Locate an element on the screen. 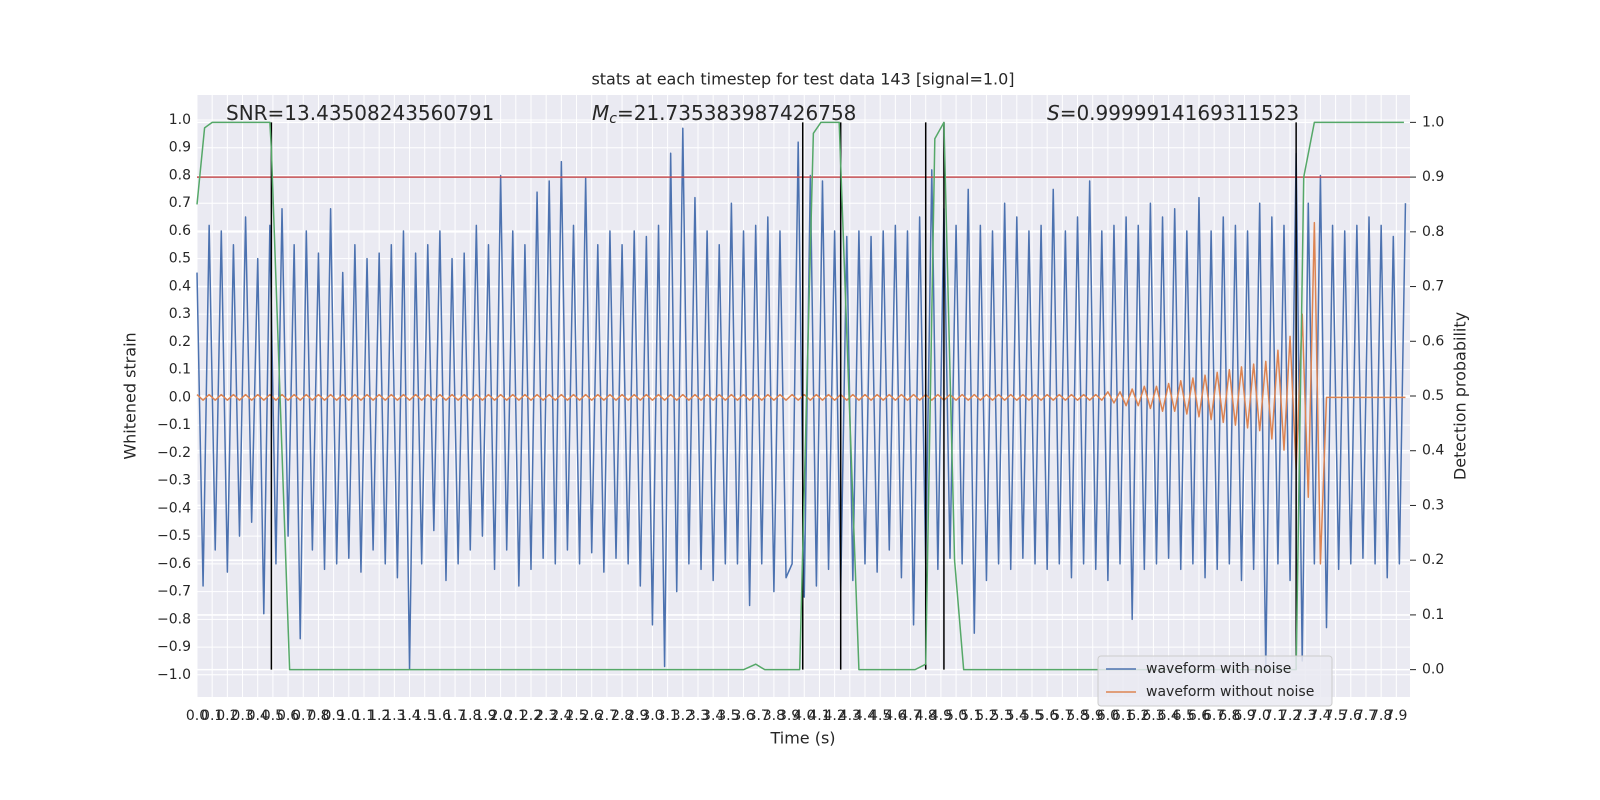  annotation-symbol: M is located at coordinates (600, 113).